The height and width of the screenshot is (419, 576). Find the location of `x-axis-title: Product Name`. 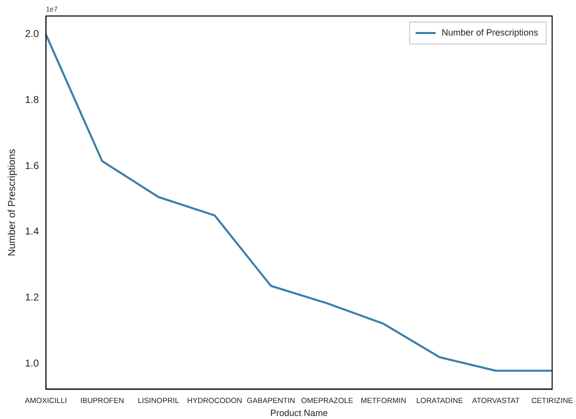

x-axis-title: Product Name is located at coordinates (299, 413).